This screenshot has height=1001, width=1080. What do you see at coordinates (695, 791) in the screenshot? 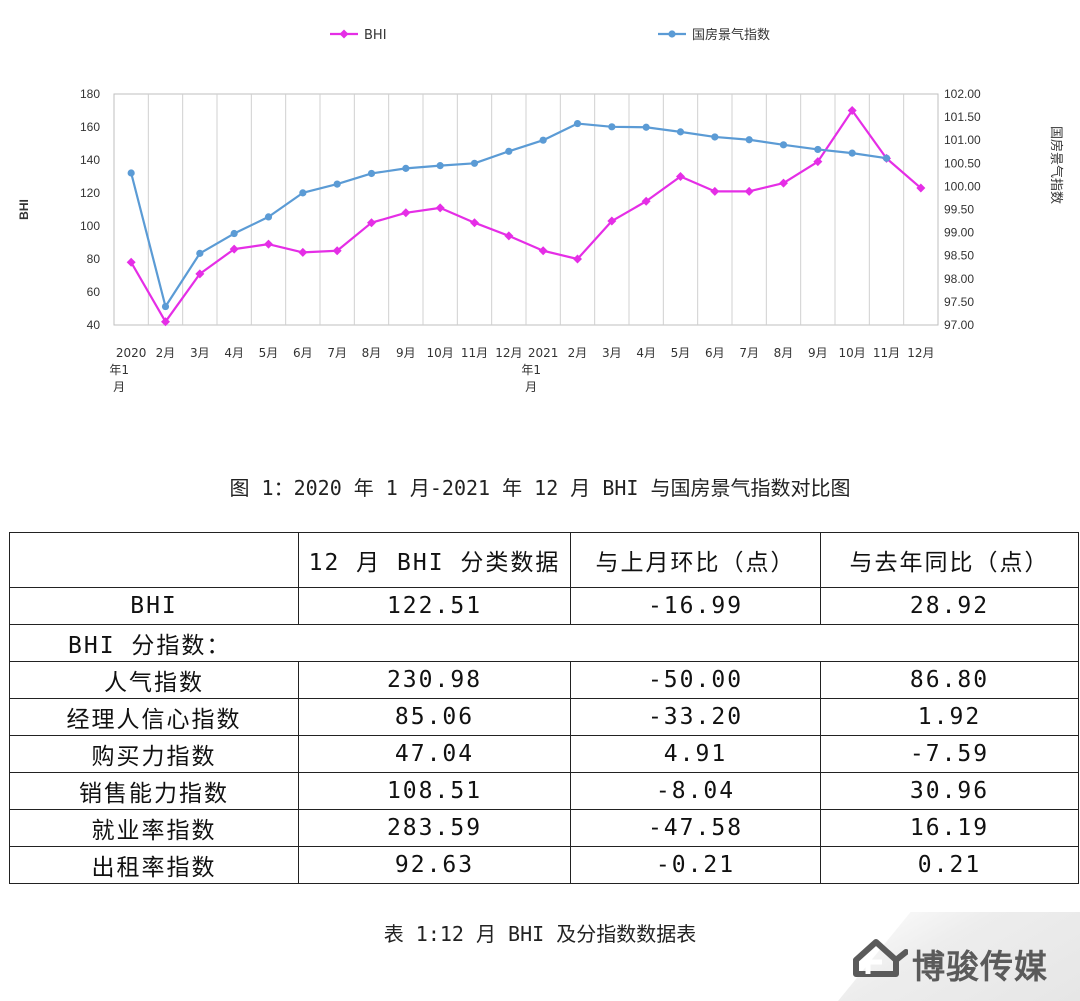
I see `row-mom: -8.04` at bounding box center [695, 791].